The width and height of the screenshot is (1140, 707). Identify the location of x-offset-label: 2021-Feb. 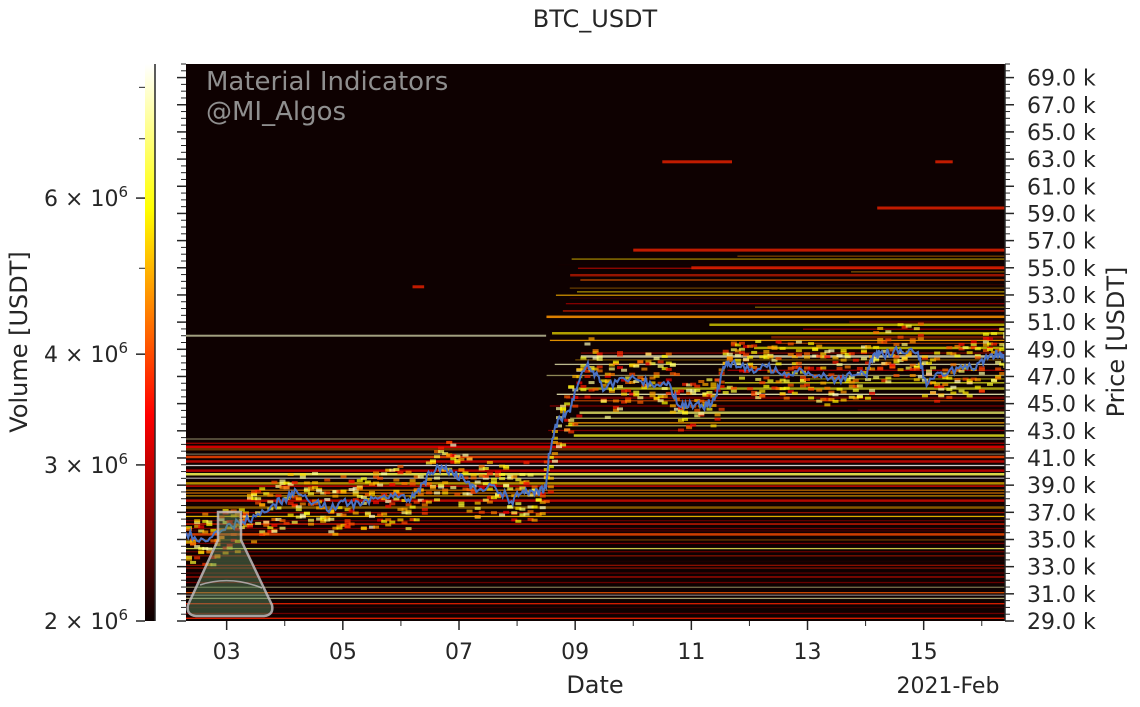
(948, 686).